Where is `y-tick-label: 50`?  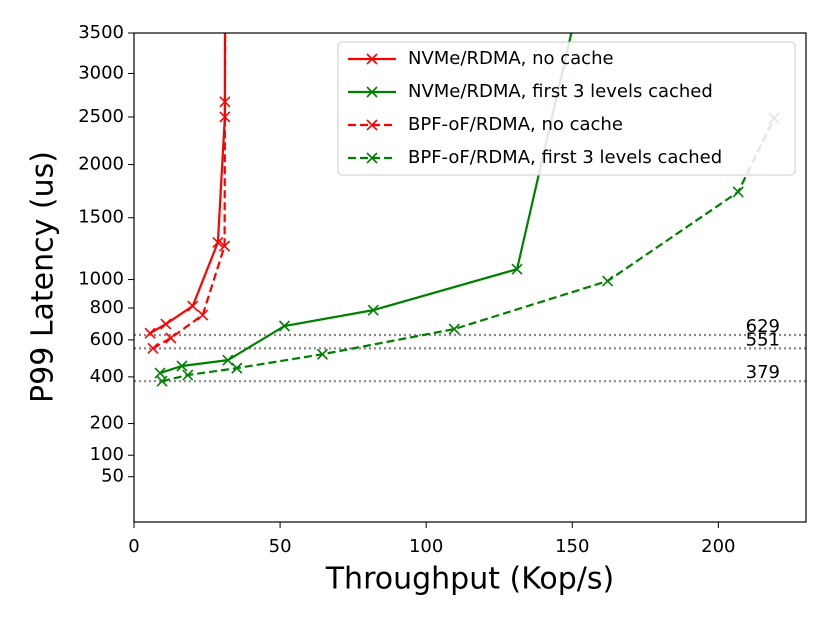 y-tick-label: 50 is located at coordinates (112, 476).